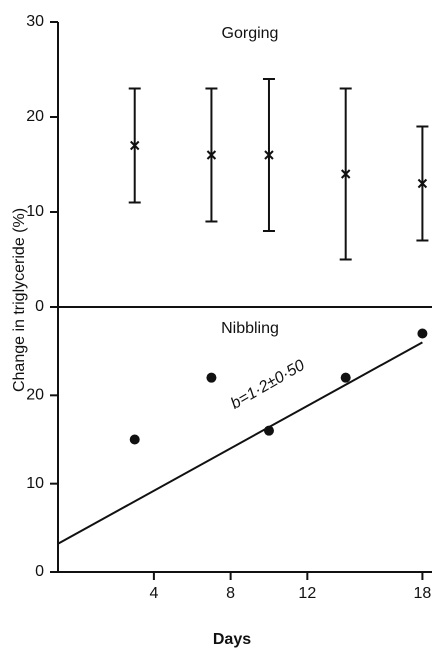 Image resolution: width=432 pixels, height=652 pixels. I want to click on panel-title: Nibbling, so click(250, 328).